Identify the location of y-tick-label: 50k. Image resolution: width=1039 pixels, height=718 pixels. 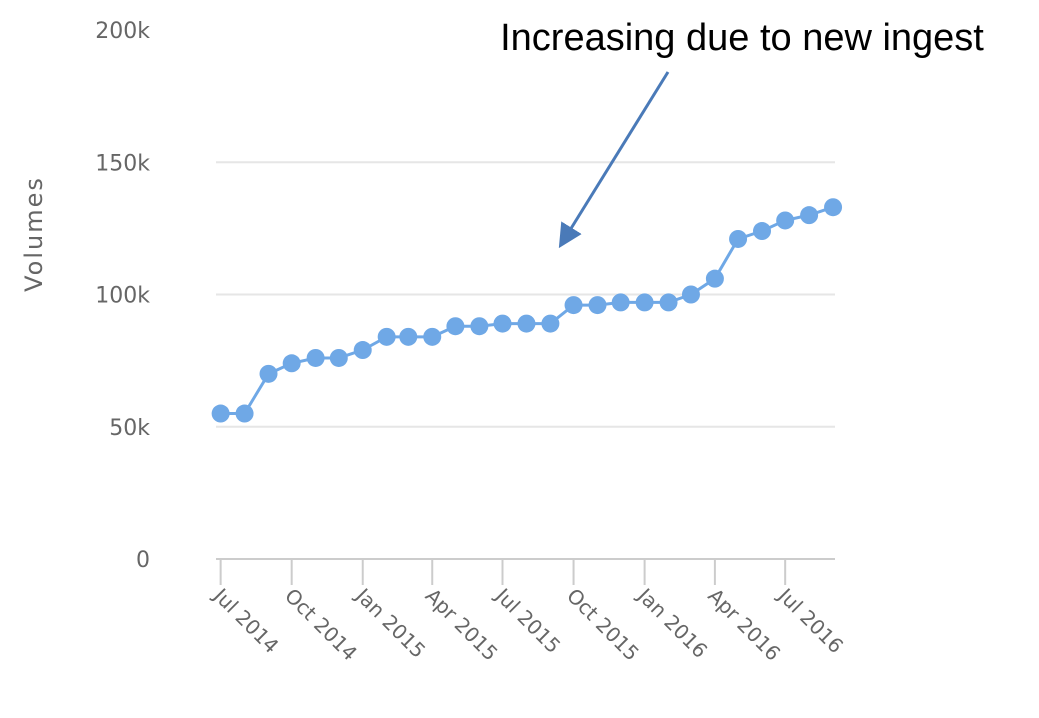
(129, 428).